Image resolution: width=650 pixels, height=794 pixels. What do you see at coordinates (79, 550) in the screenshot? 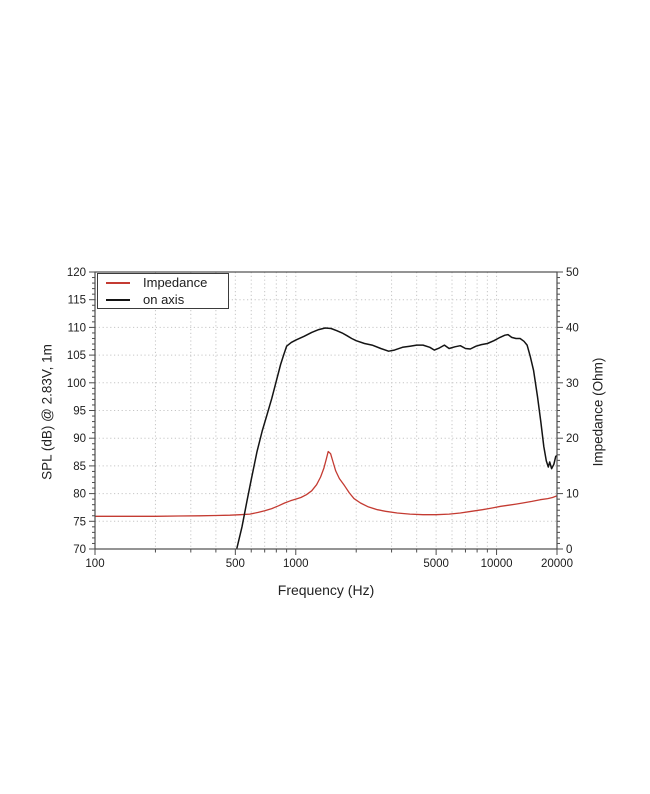
I see `y-left-tick-label: 70` at bounding box center [79, 550].